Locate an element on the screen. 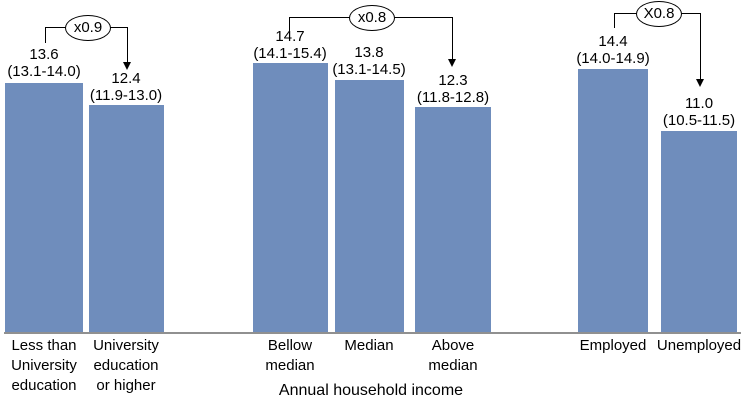  value-annotation: 12.3 (11.8-12.8) is located at coordinates (453, 89).